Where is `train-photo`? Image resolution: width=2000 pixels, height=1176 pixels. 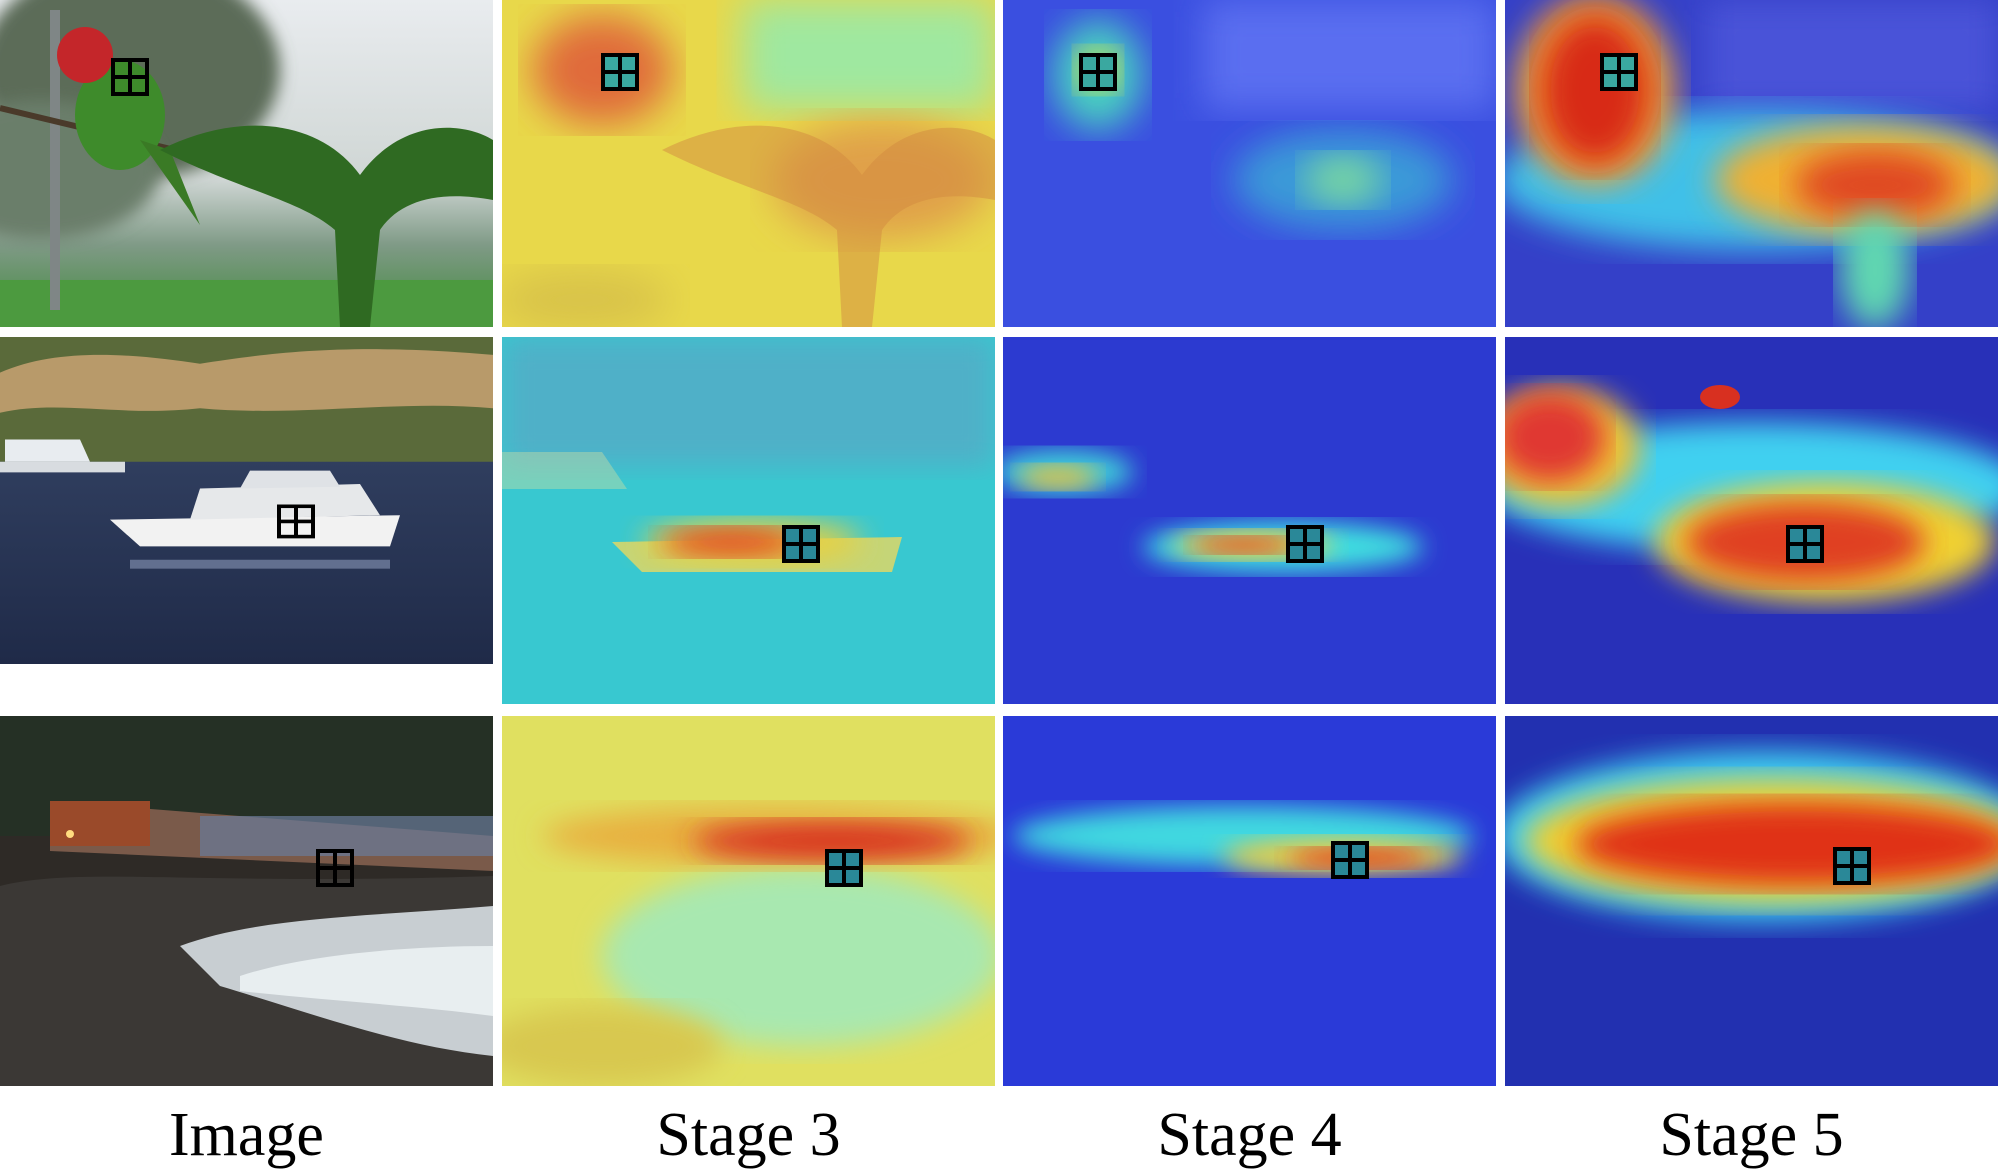 train-photo is located at coordinates (246, 901).